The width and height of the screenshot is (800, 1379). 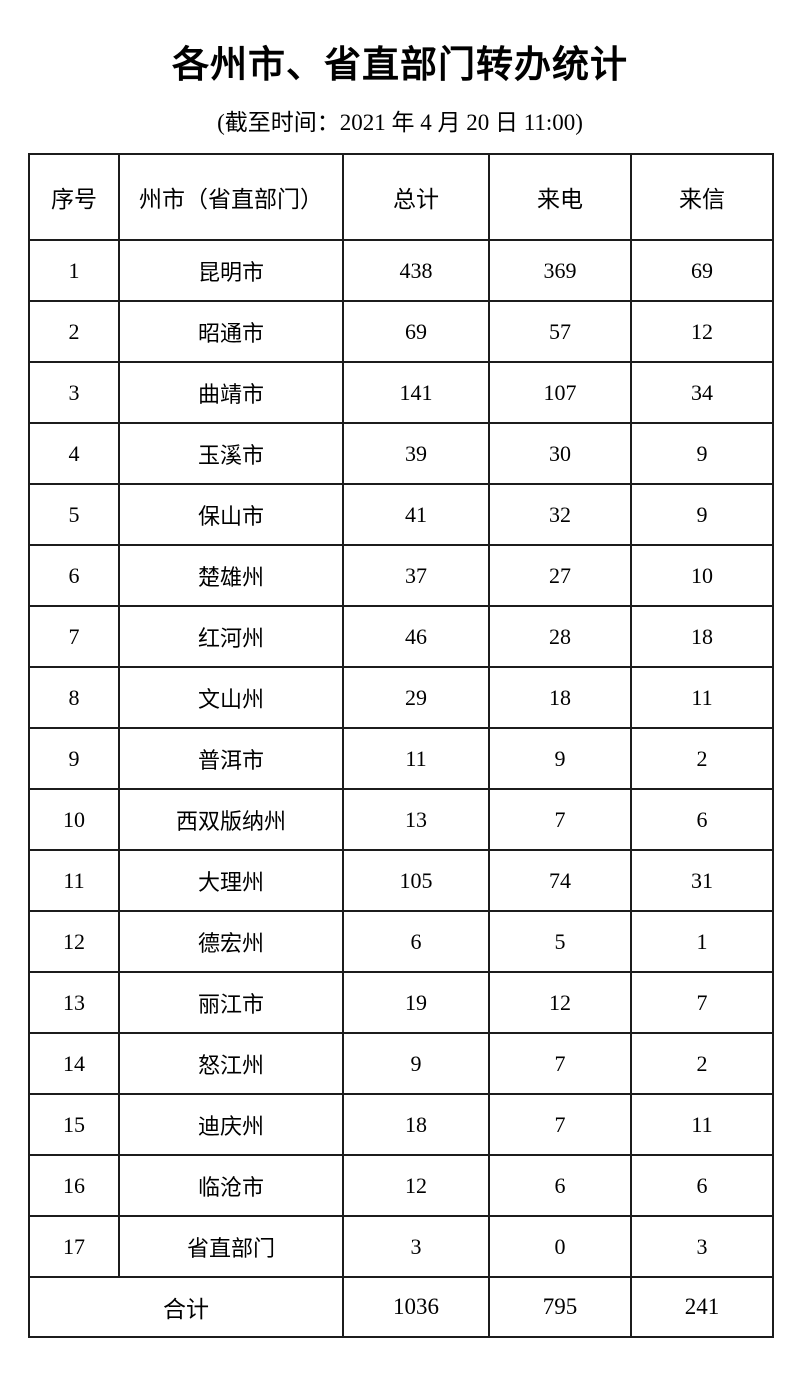 I want to click on row-number-cell: 15, so click(x=74, y=1124).